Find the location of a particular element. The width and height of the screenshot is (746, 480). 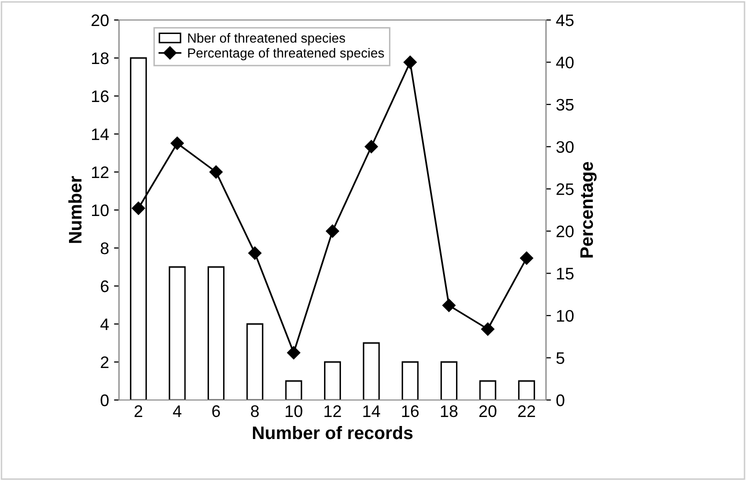

y-tick-label: 6 is located at coordinates (104, 286).